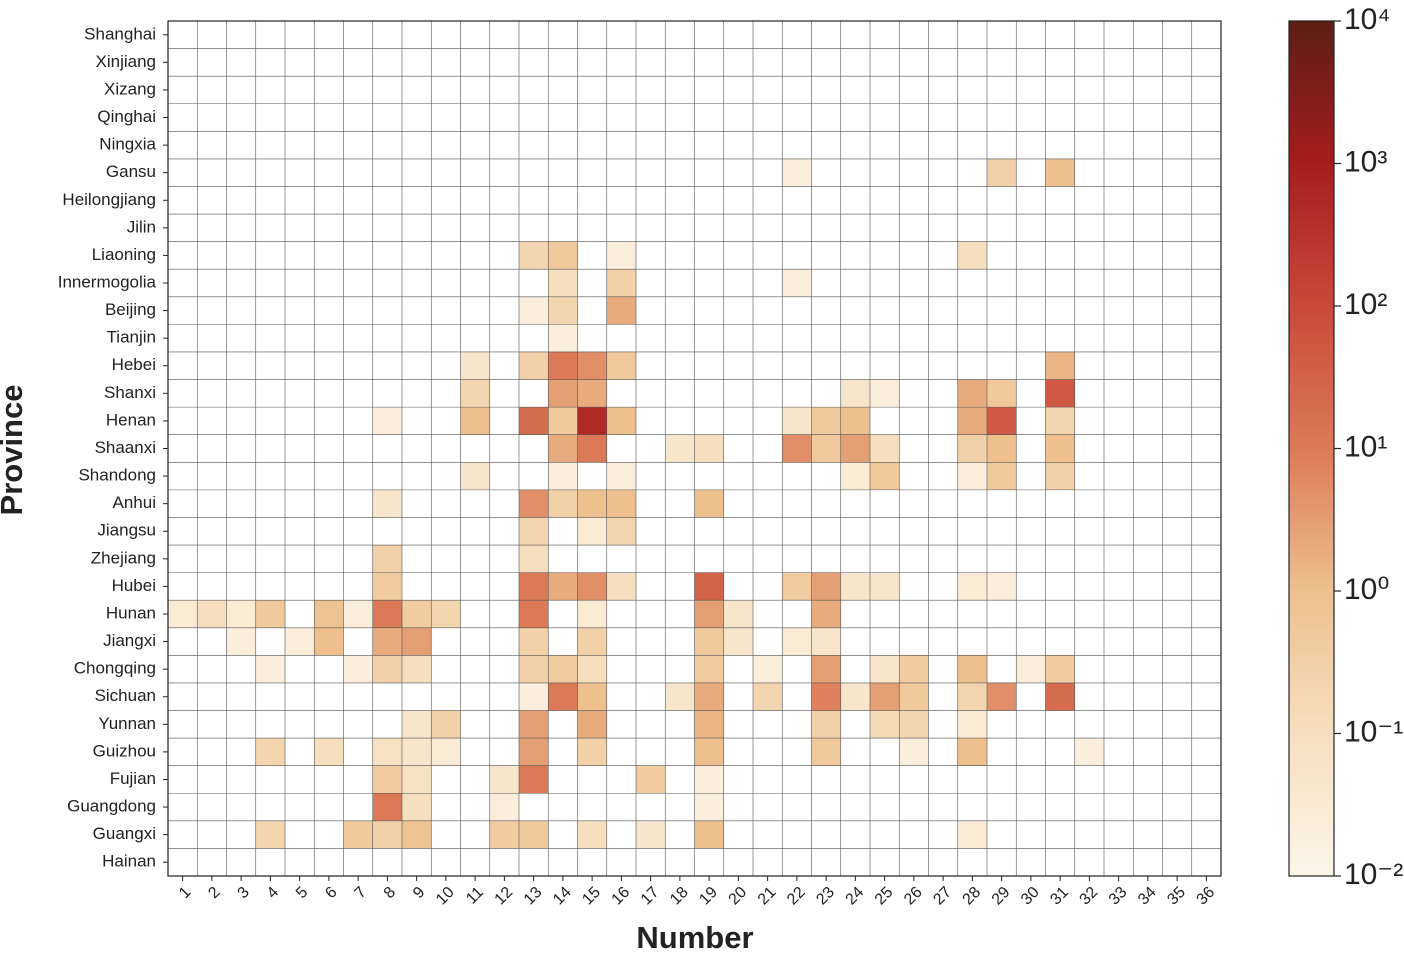 Image resolution: width=1404 pixels, height=953 pixels. Describe the element at coordinates (591, 896) in the screenshot. I see `x-tick-label: 15` at that location.